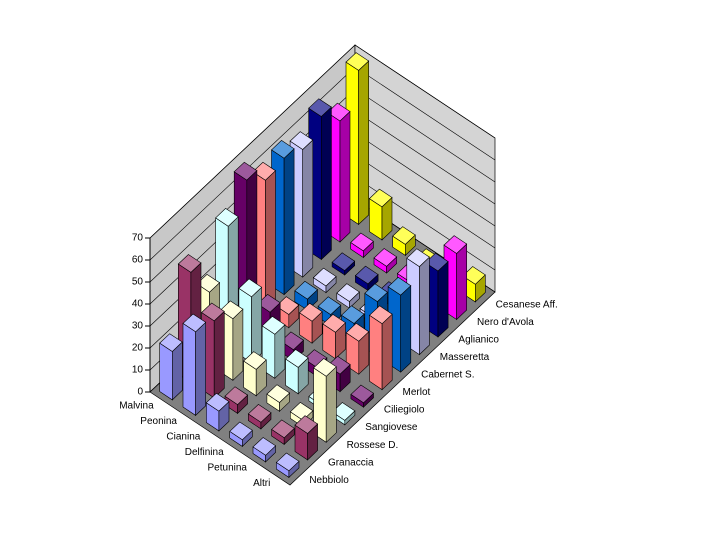  Describe the element at coordinates (138, 304) in the screenshot. I see `y-tick-label: 40` at that location.